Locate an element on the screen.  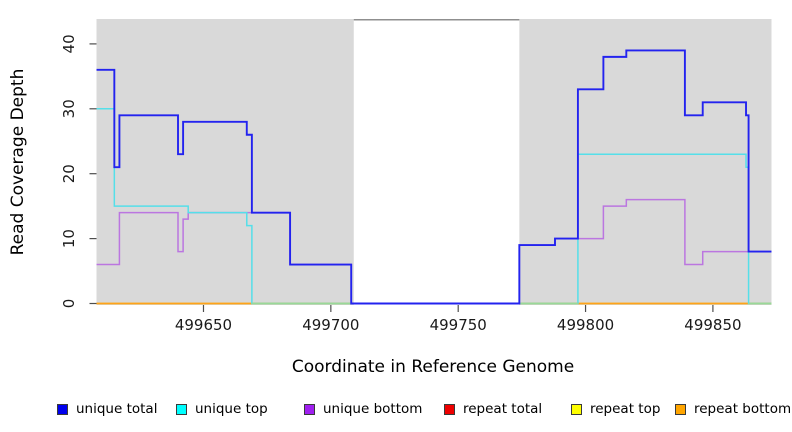
x-tick-label: 499800 is located at coordinates (585, 325).